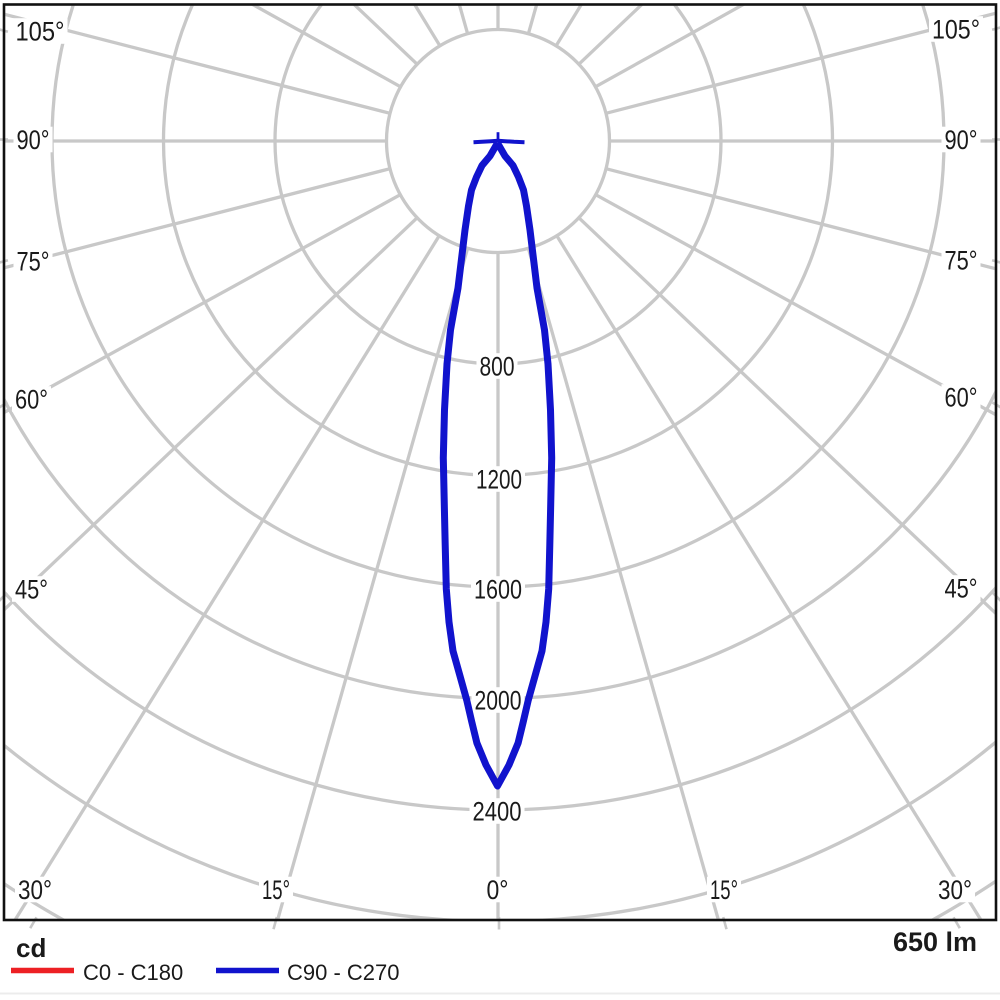 The image size is (1000, 1000). Describe the element at coordinates (498, 890) in the screenshot. I see `svg-text: 0°` at that location.